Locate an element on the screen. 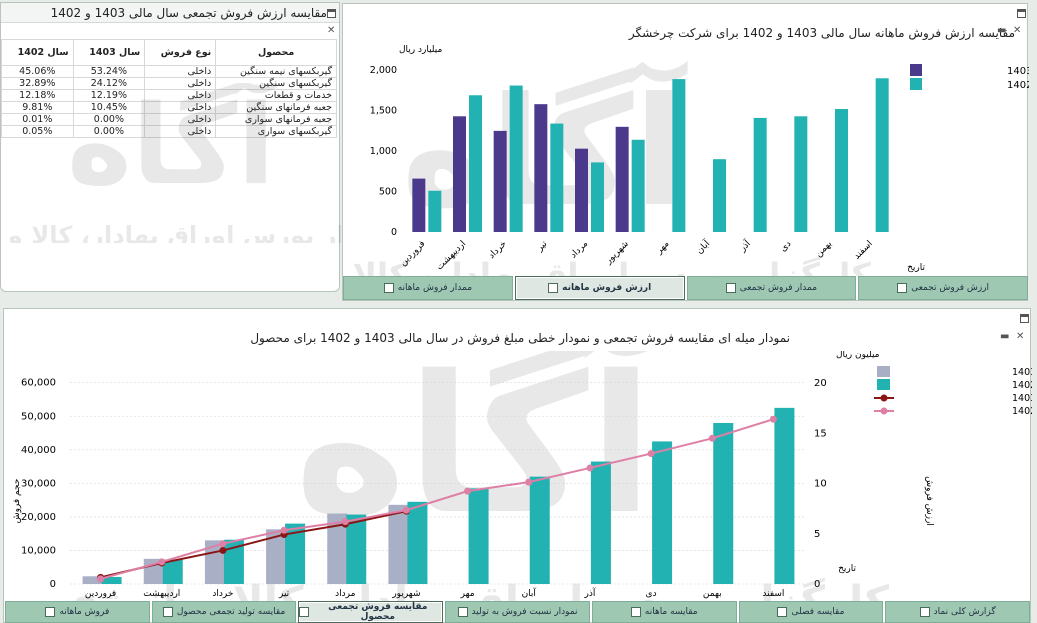  legend-marker is located at coordinates (884, 411).